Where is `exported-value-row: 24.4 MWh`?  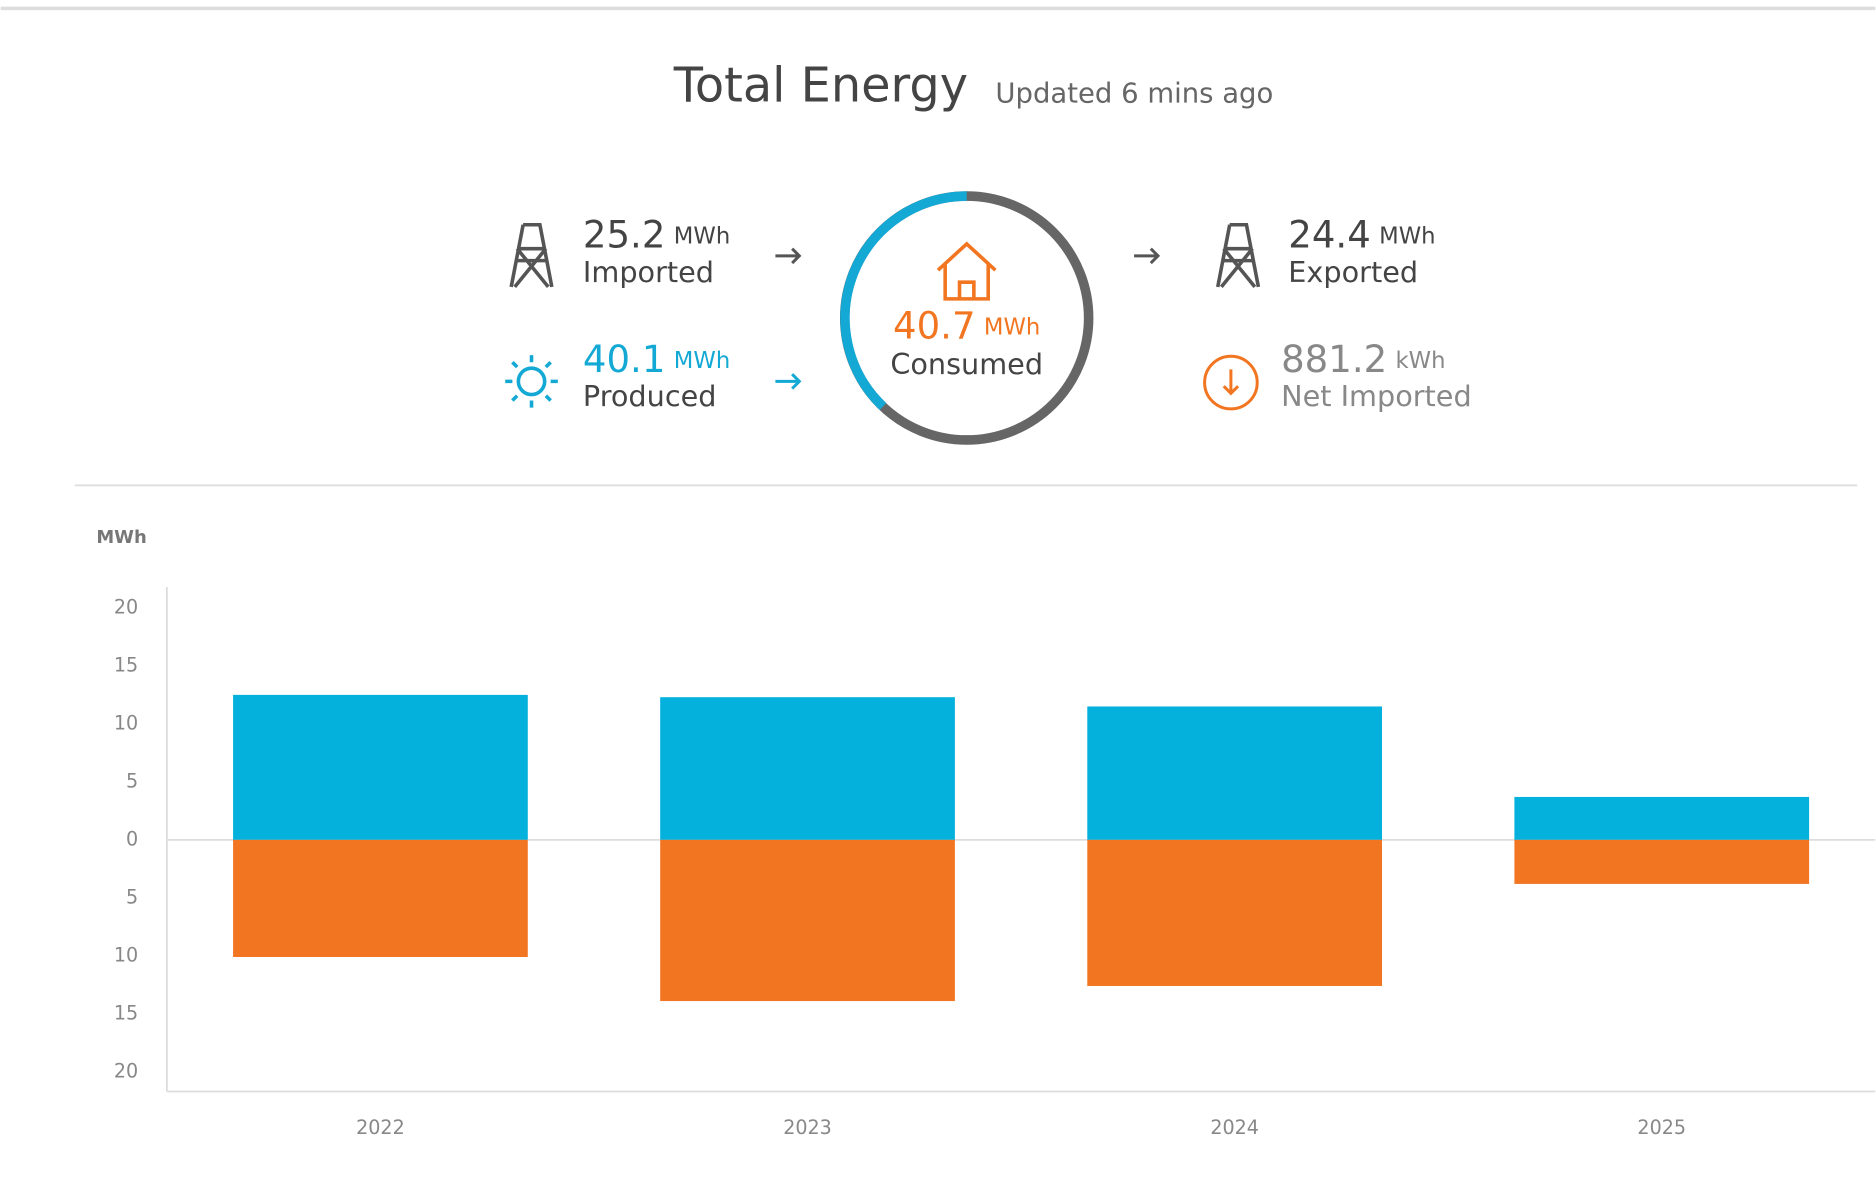 exported-value-row: 24.4 MWh is located at coordinates (1361, 234).